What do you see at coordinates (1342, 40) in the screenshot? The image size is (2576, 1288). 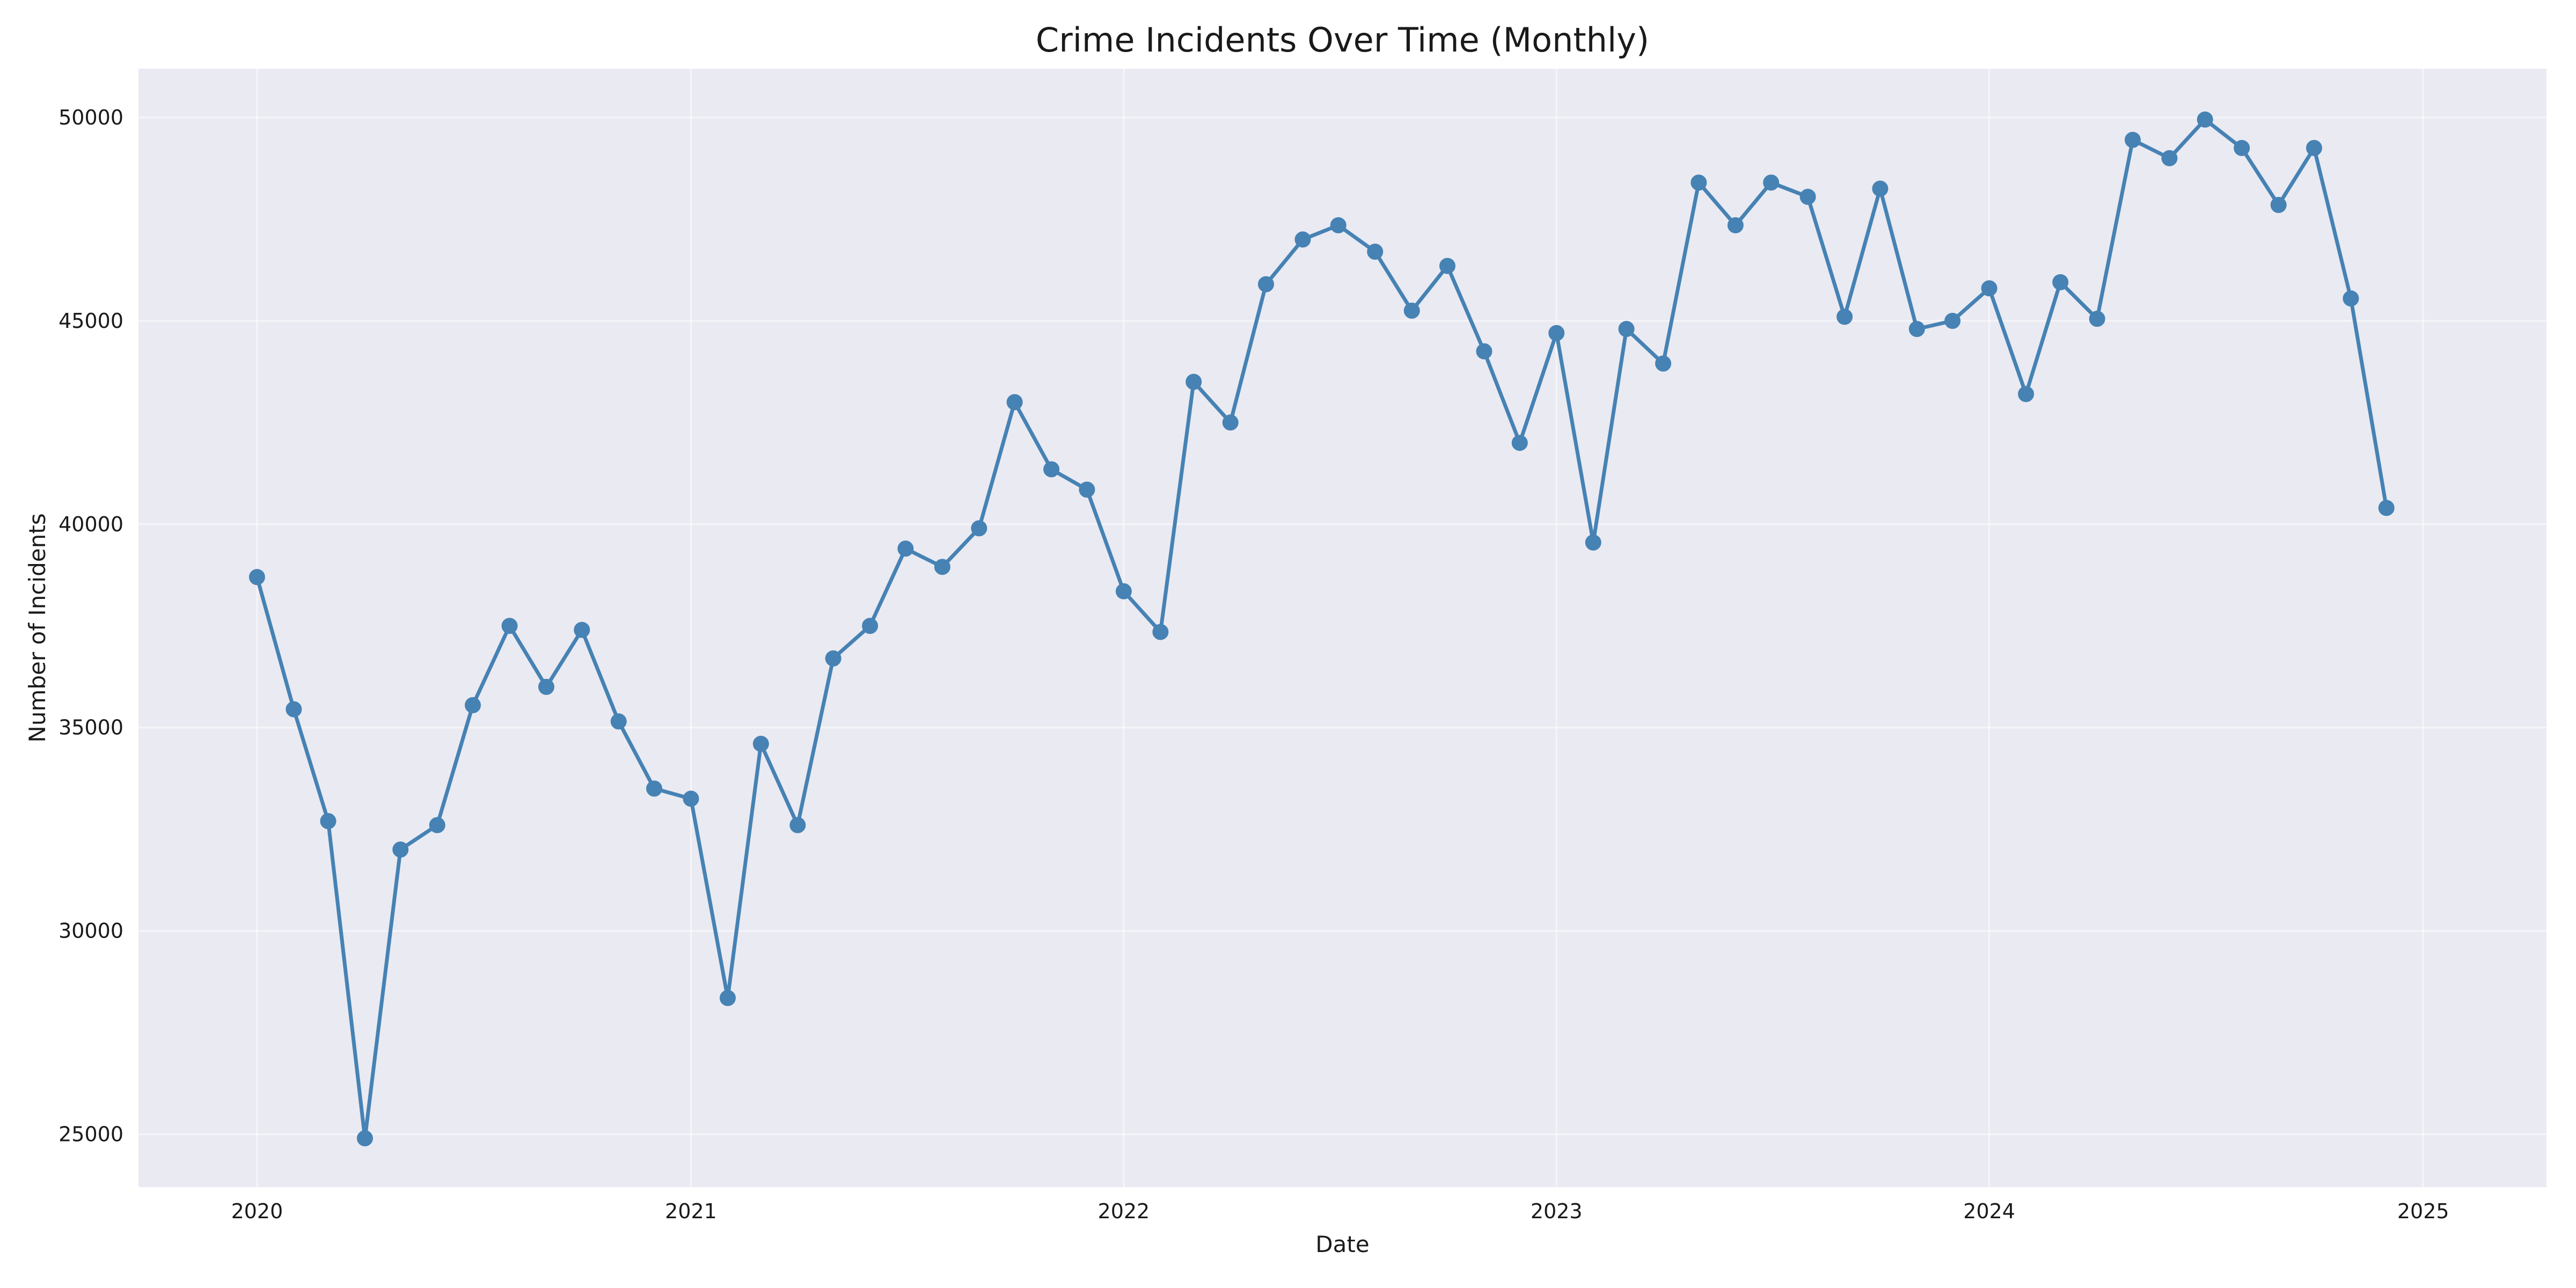 I see `chart-title: Crime Incidents Over Time (Monthly)` at bounding box center [1342, 40].